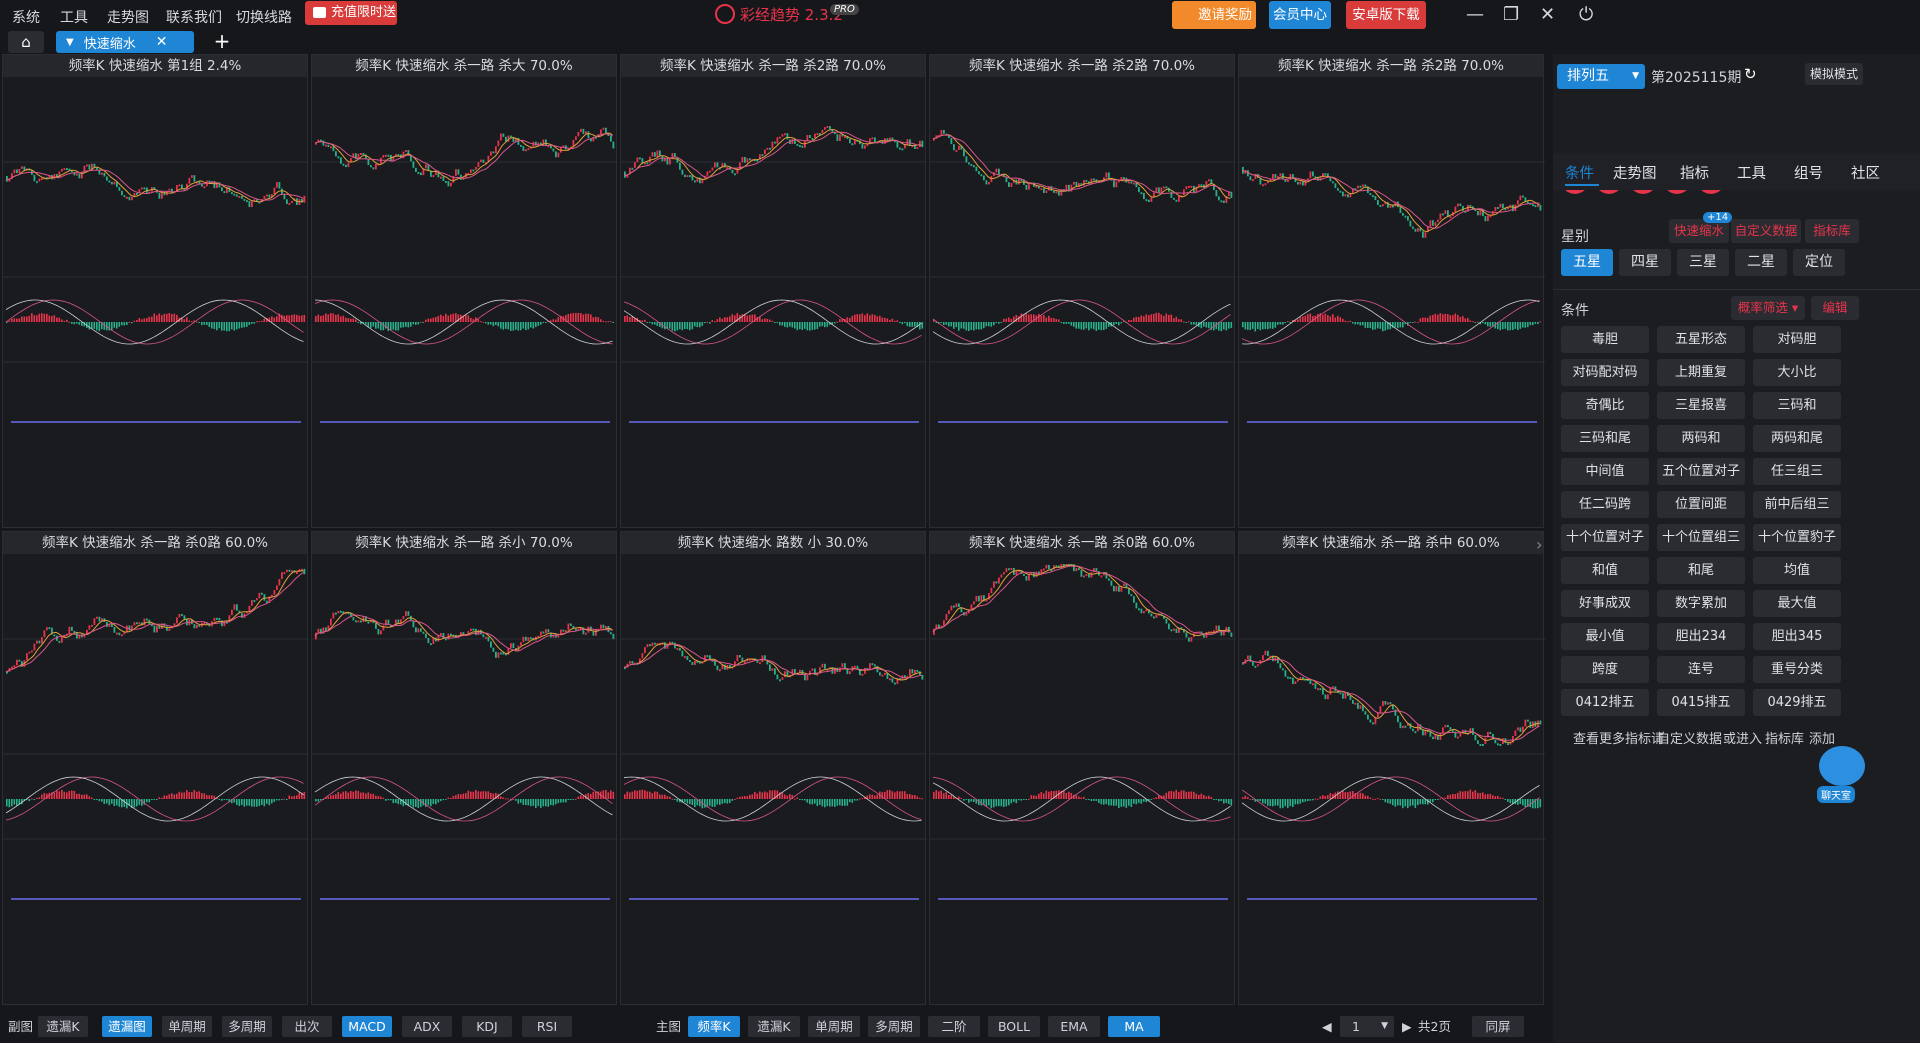  What do you see at coordinates (222, 41) in the screenshot?
I see `add-tab-button: +` at bounding box center [222, 41].